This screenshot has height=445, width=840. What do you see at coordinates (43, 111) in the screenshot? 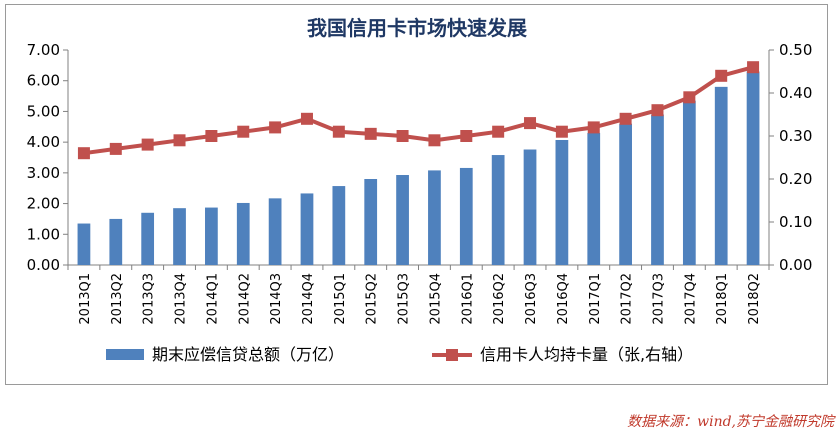
I see `left-tick-label: 5.00` at bounding box center [43, 111].